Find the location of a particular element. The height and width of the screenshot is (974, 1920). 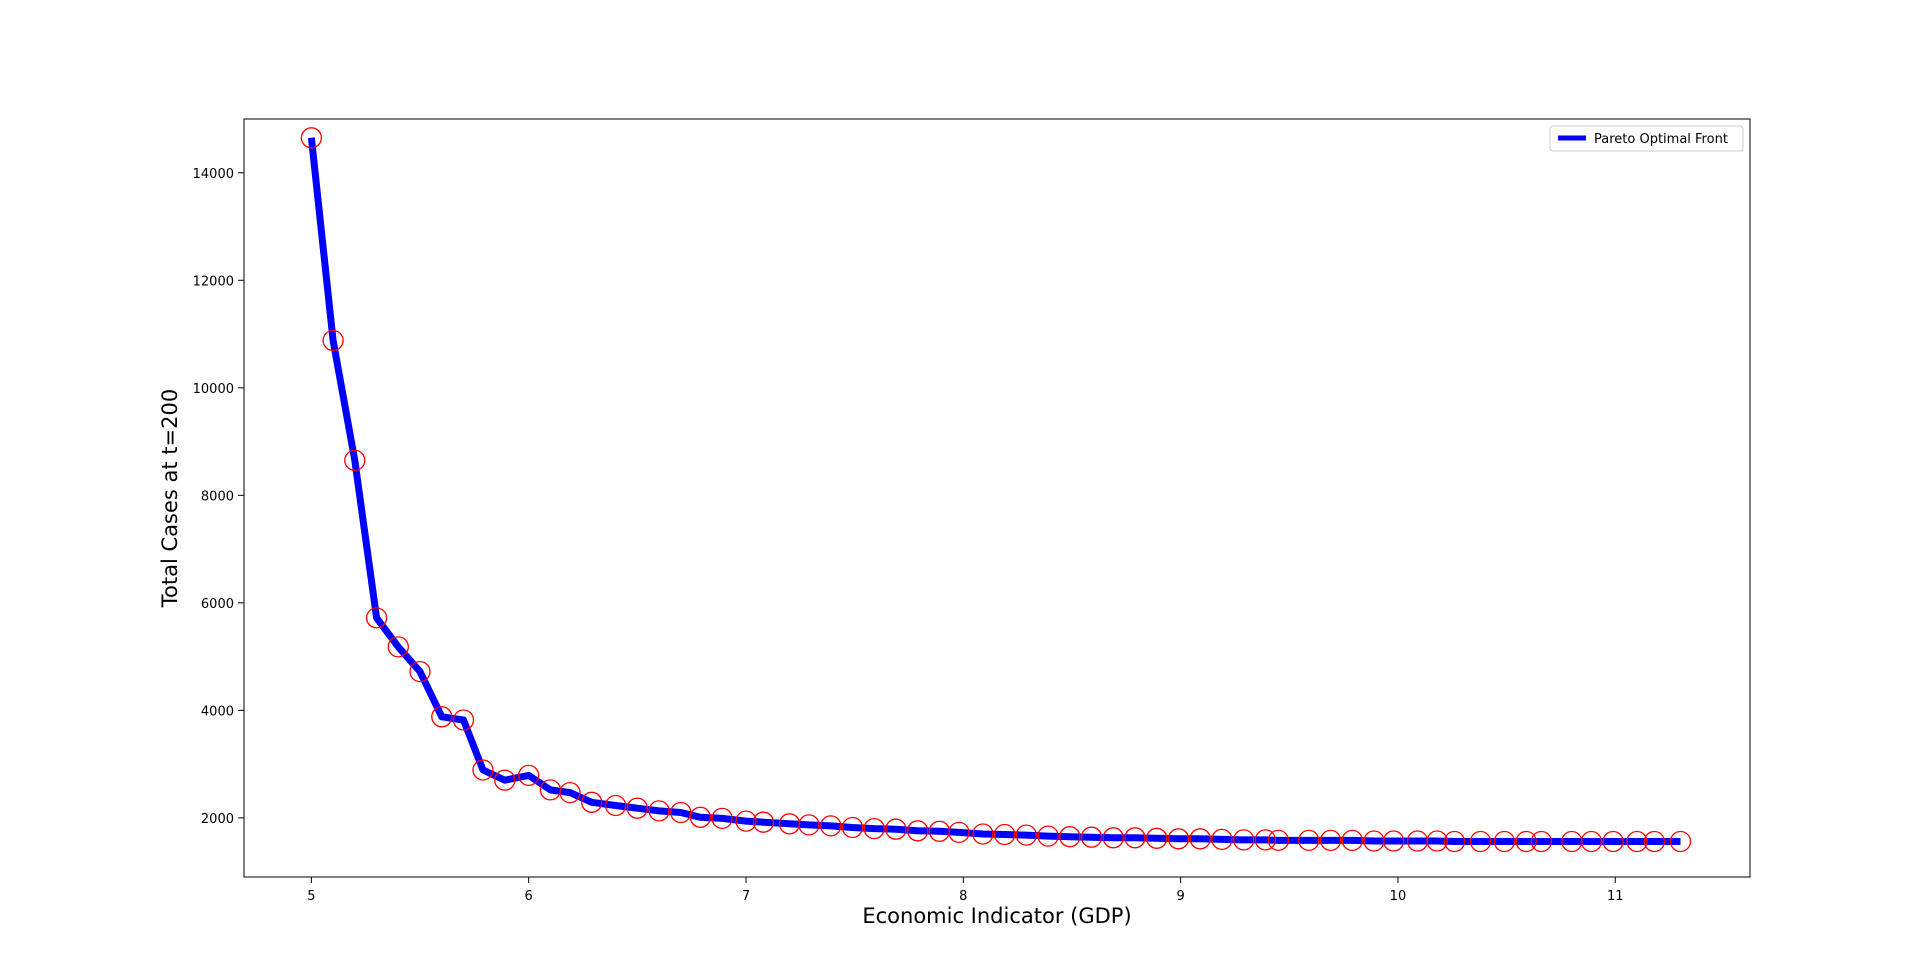

y-tick-label: 6000 is located at coordinates (217, 604).